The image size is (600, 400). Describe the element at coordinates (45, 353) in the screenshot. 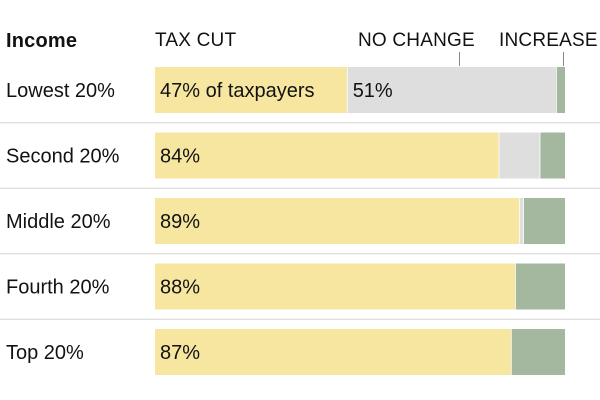

I see `category-label: Top 20%` at that location.